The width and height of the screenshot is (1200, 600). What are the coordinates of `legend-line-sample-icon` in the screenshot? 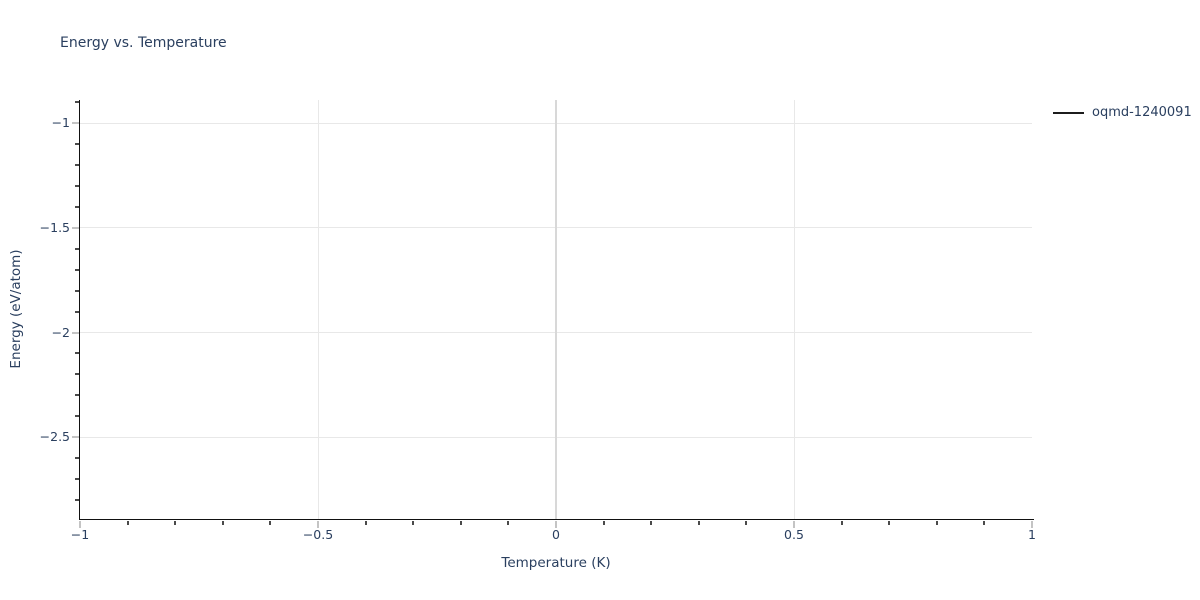 It's located at (1068, 112).